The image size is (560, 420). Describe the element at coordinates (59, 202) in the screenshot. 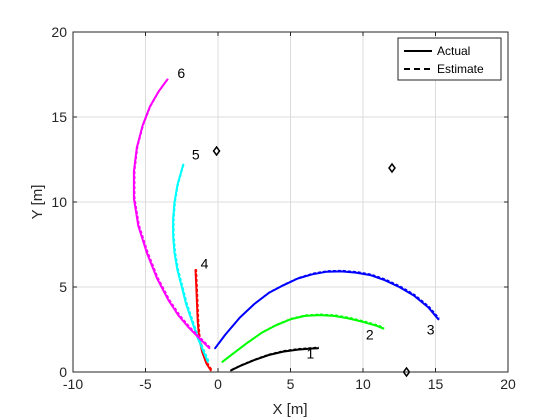

I see `y-tick-label: 10` at that location.